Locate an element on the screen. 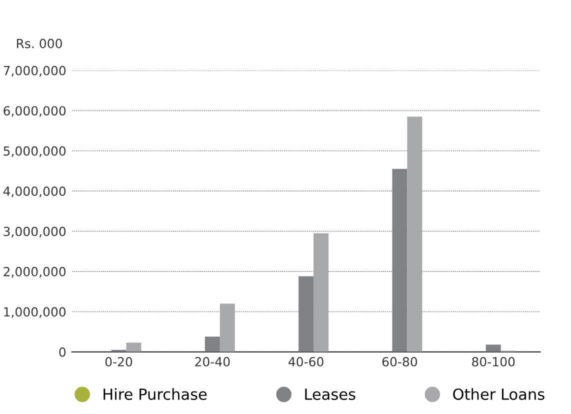 The width and height of the screenshot is (571, 414). x-tick-label: 60-80 is located at coordinates (400, 361).